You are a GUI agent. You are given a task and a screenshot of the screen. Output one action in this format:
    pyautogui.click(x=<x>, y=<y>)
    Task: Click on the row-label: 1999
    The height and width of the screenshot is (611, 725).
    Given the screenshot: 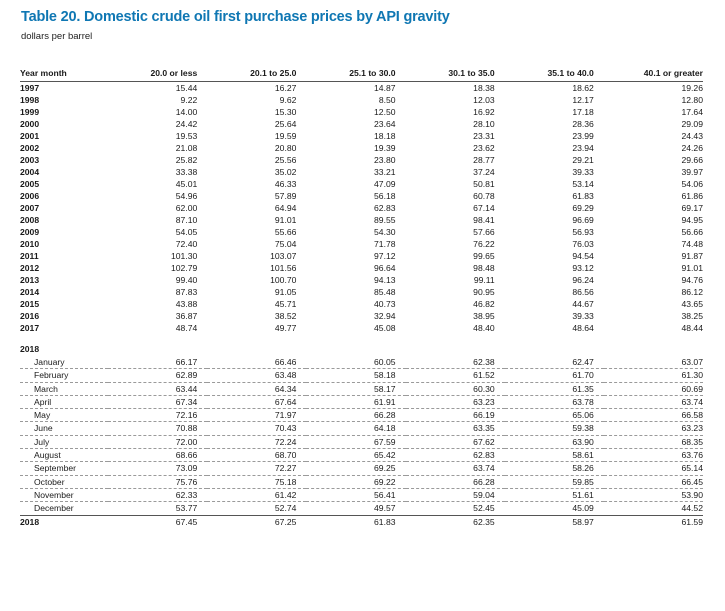 What is the action you would take?
    pyautogui.click(x=30, y=112)
    